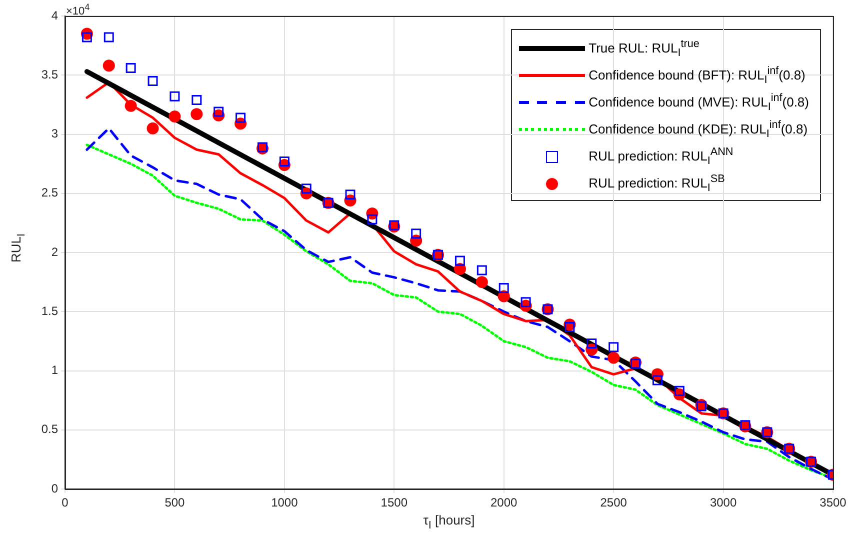 Image resolution: width=855 pixels, height=544 pixels. Describe the element at coordinates (54, 15) in the screenshot. I see `y-tick-label: 4` at that location.